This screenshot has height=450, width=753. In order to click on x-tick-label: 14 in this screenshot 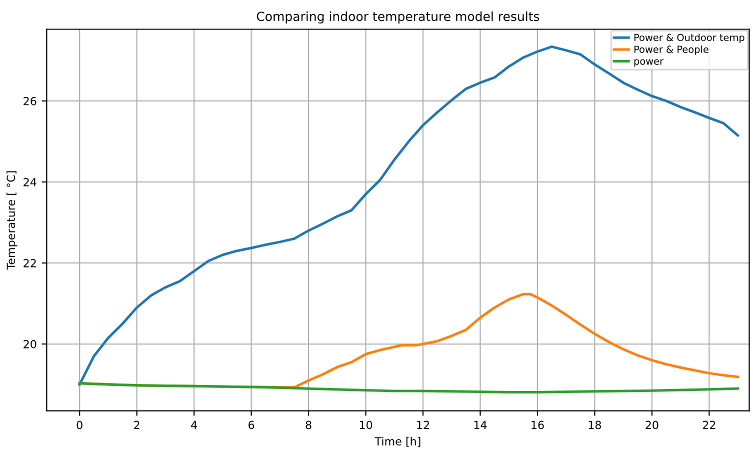, I will do `click(480, 425)`.